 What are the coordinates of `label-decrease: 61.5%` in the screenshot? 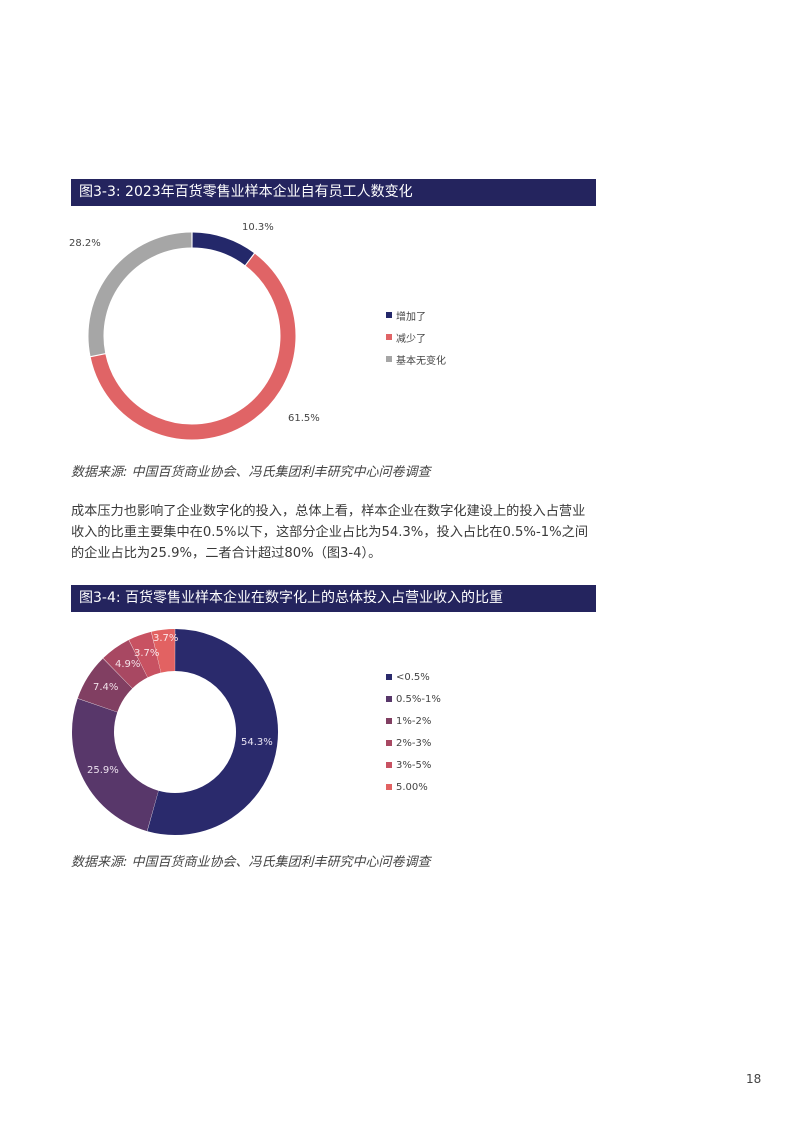 It's located at (304, 418).